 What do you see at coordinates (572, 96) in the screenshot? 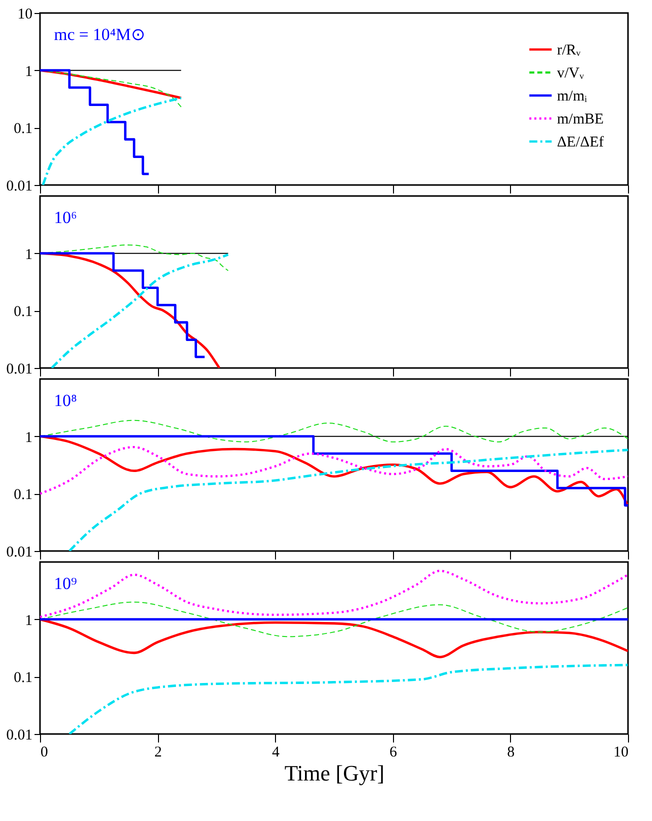
I see `legend-label: m/mᵢ` at bounding box center [572, 96].